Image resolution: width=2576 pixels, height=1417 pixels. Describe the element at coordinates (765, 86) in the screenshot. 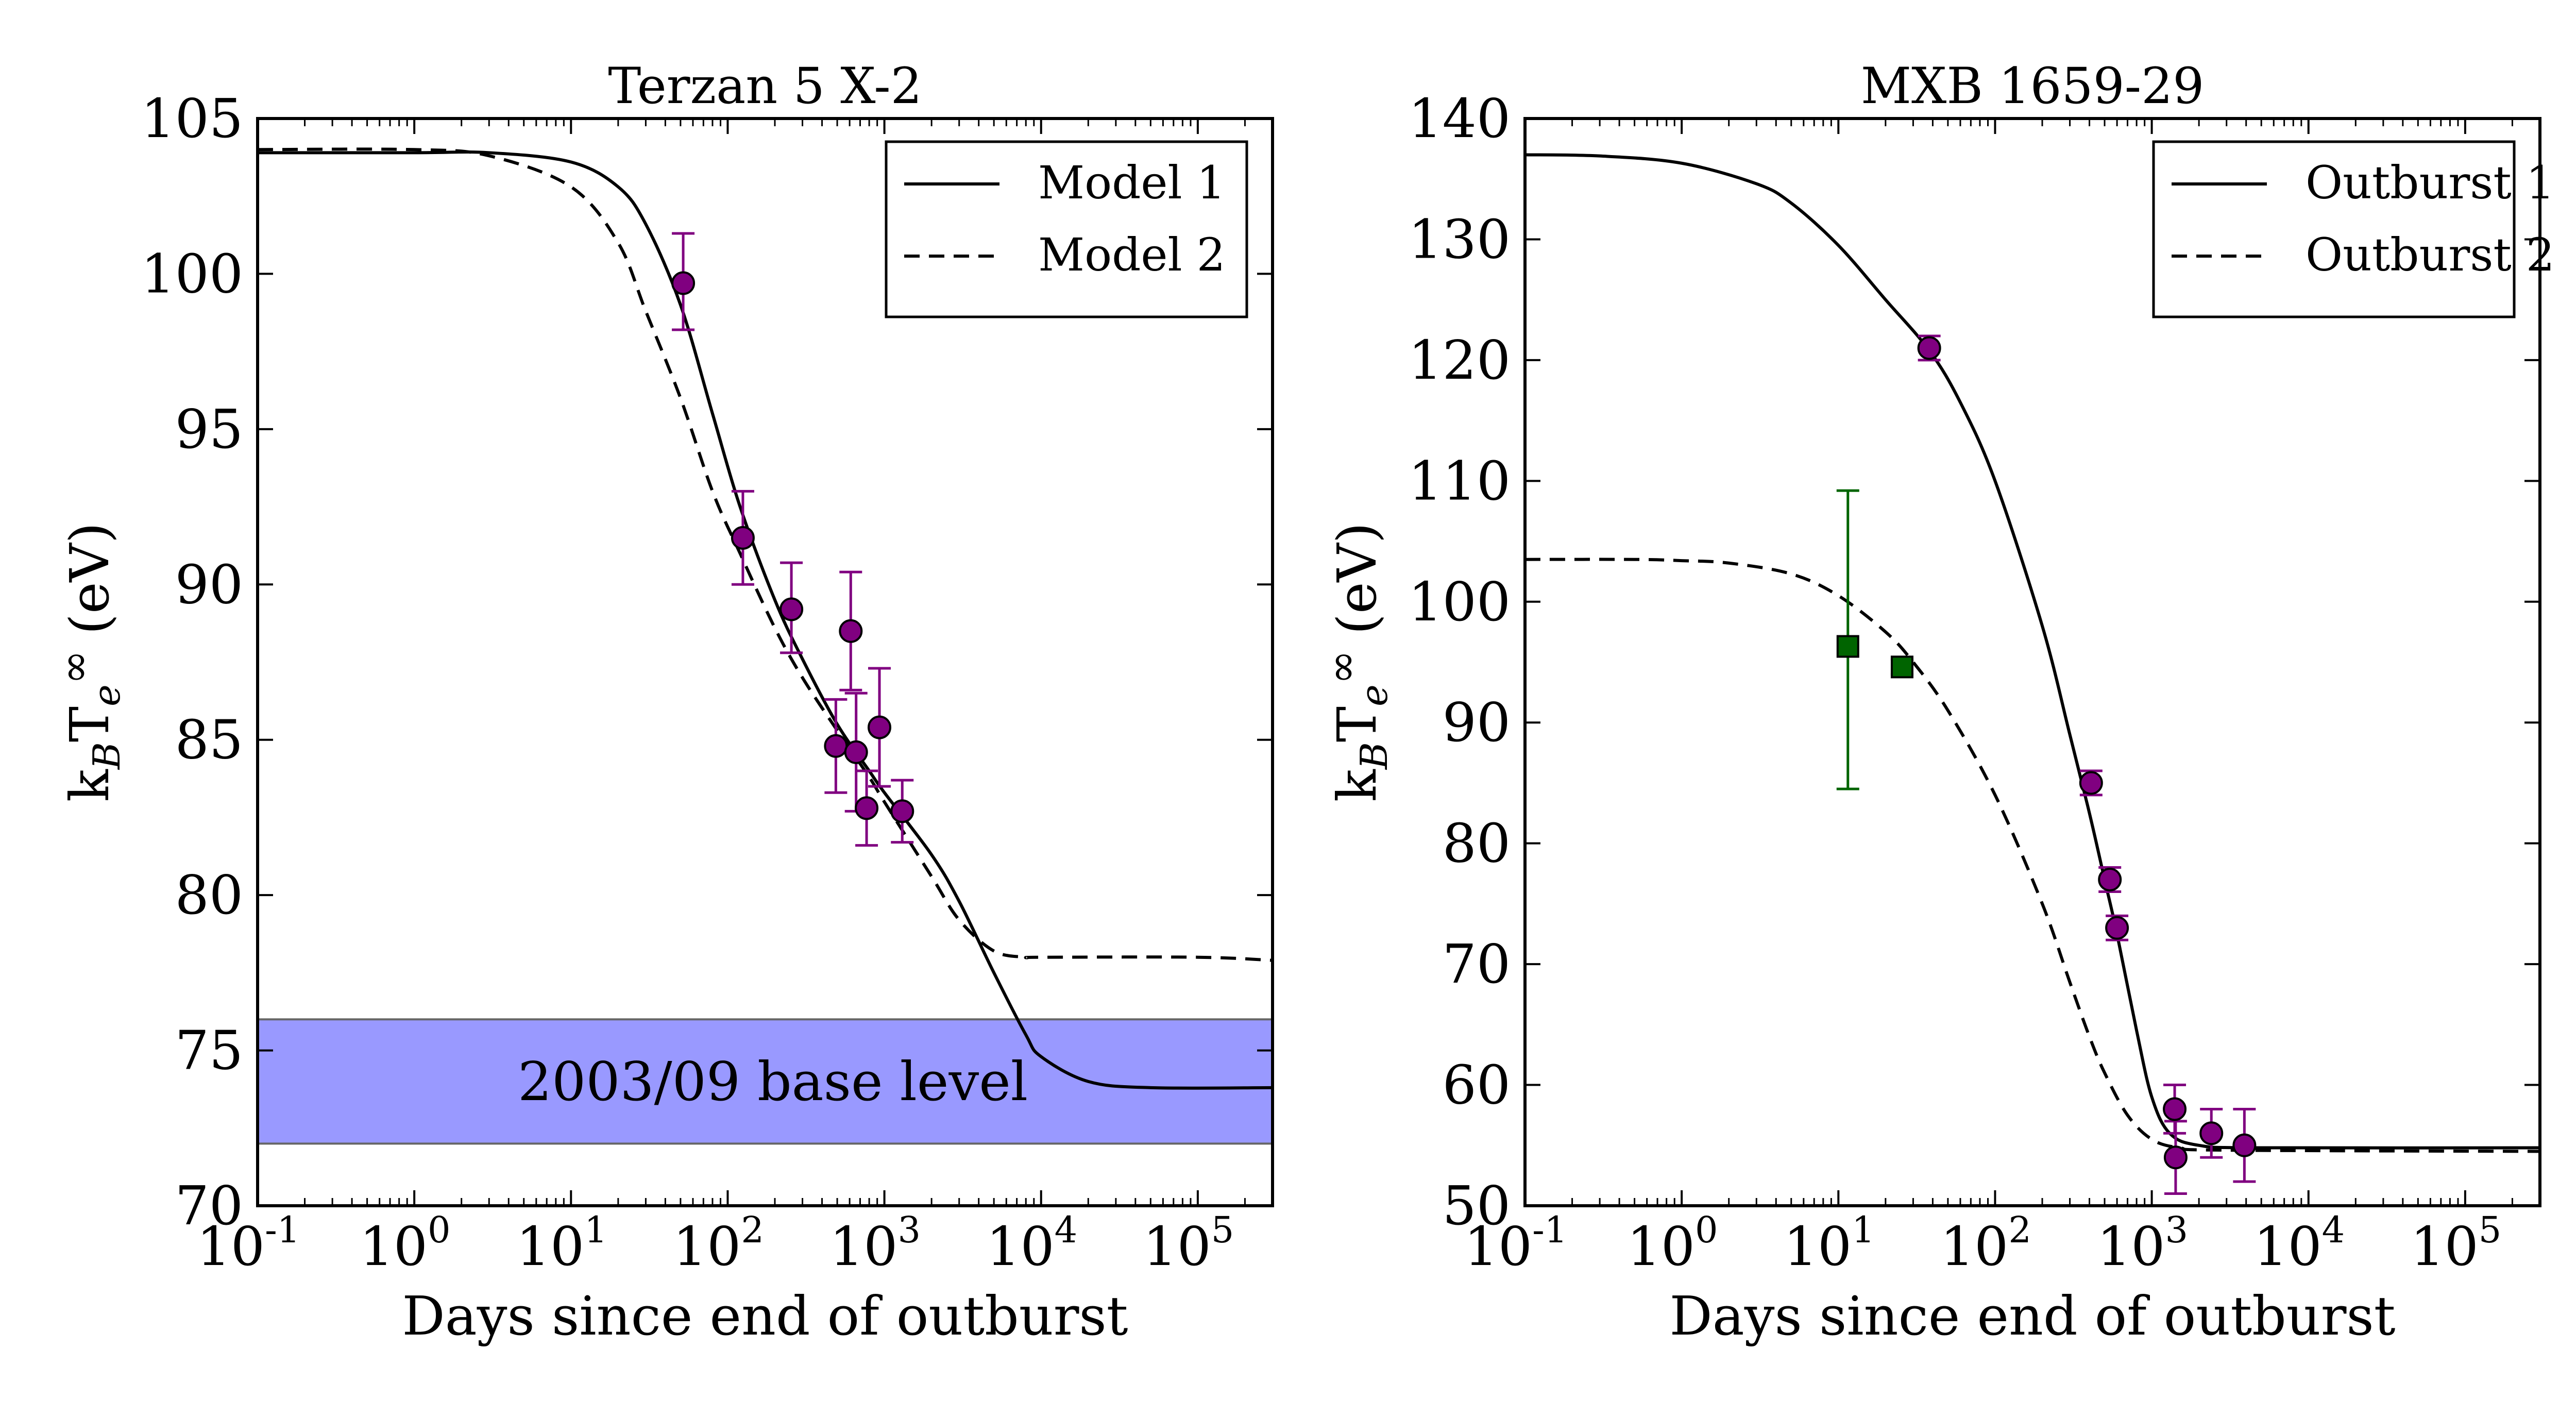

I see `chart-title: Terzan 5 X-2` at that location.